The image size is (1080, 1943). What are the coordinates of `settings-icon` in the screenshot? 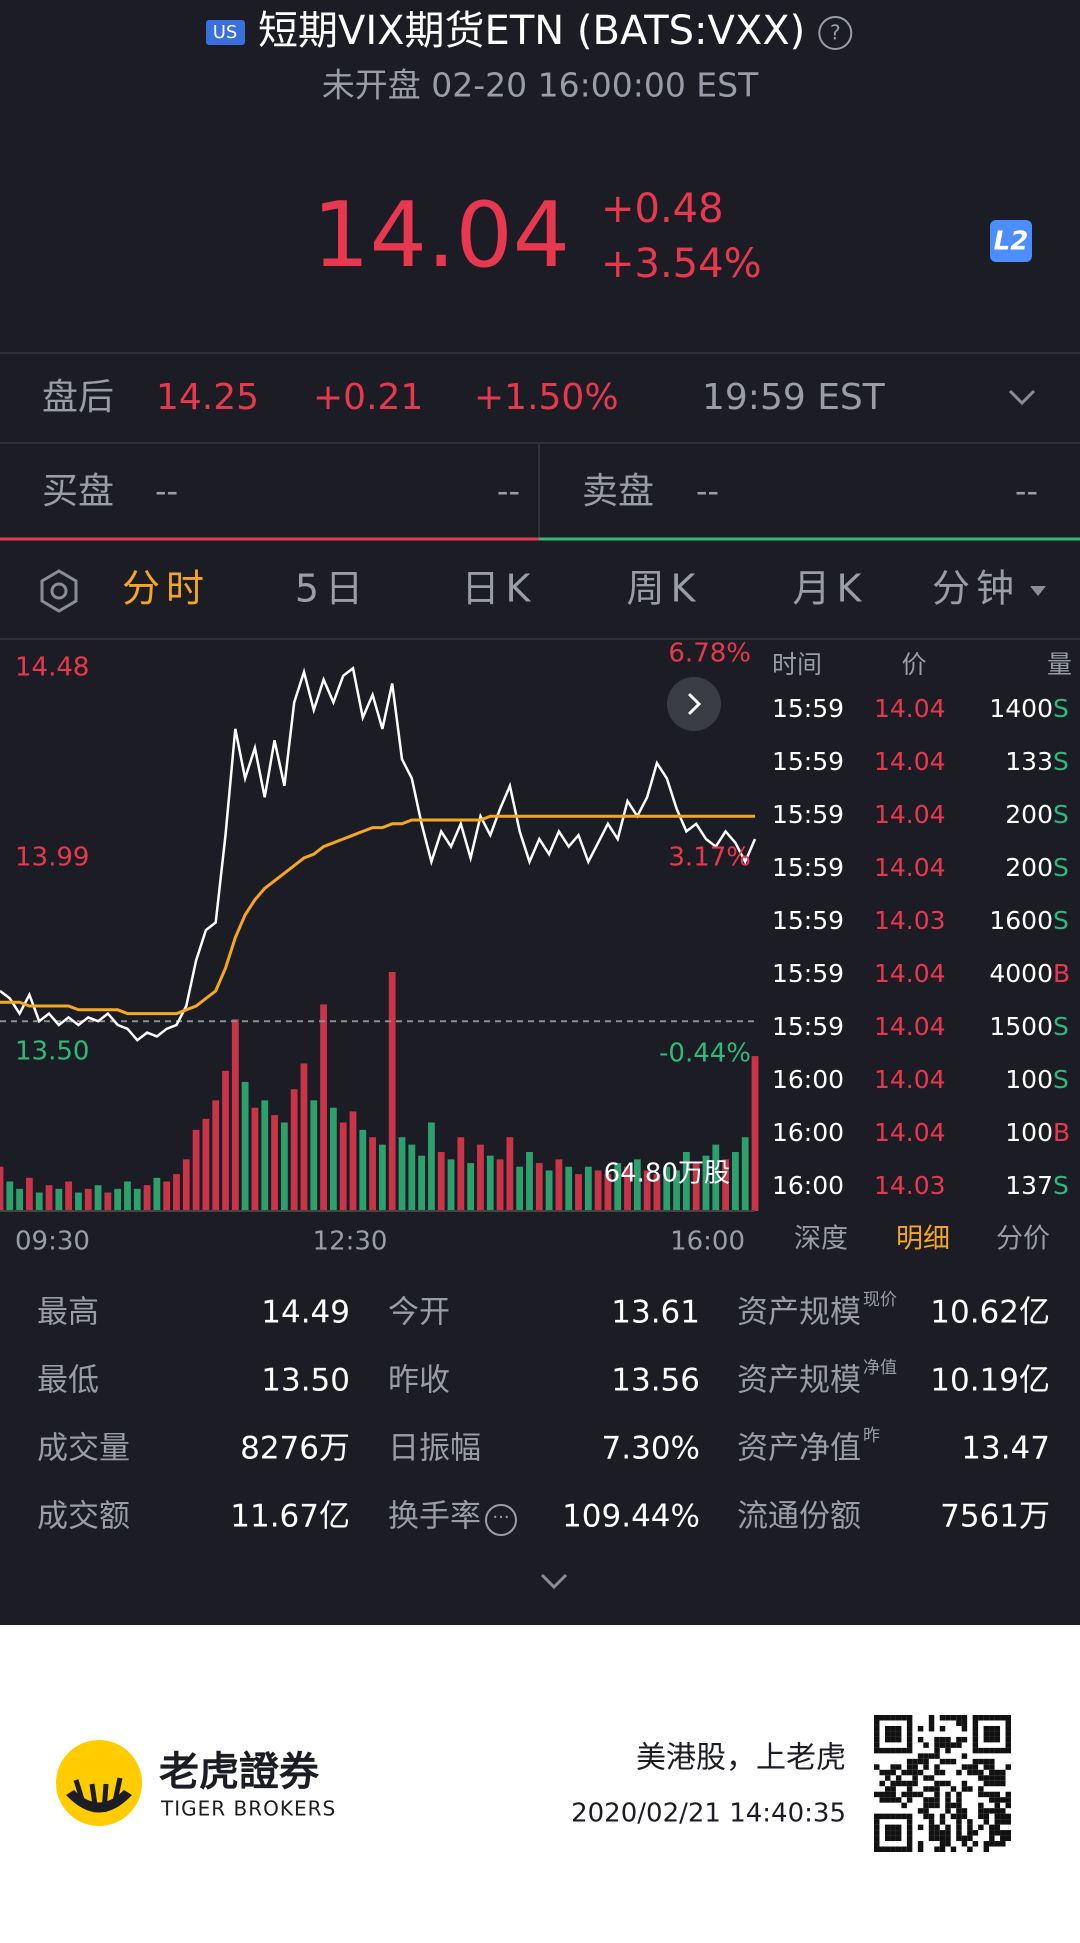 It's located at (59, 591).